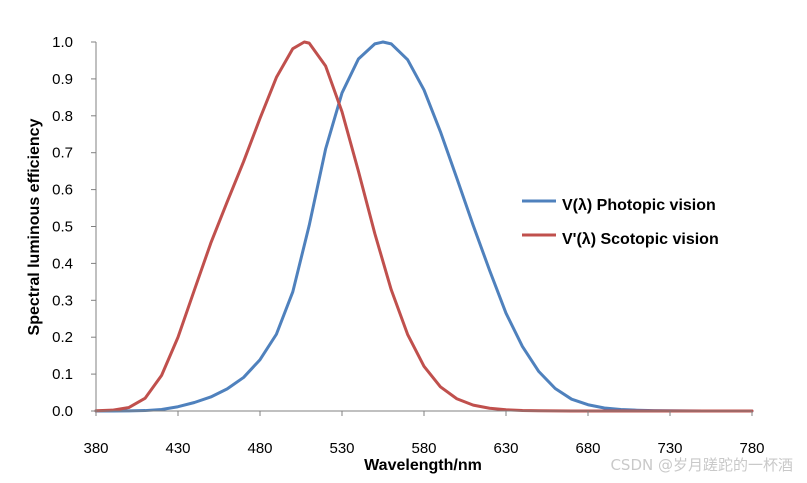  I want to click on y-tick-label: 0.2, so click(62, 337).